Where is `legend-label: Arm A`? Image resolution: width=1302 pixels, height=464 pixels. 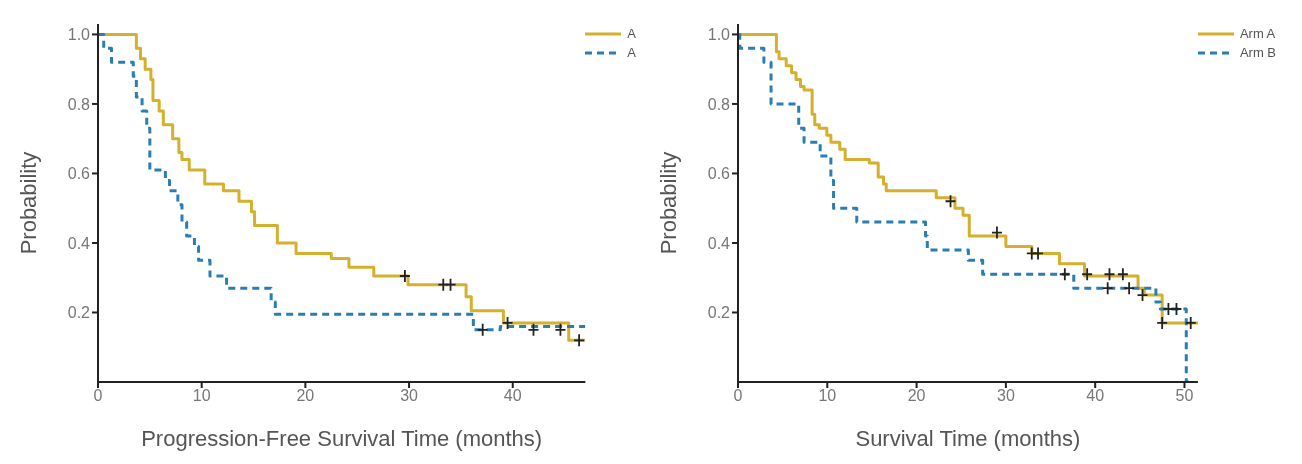
legend-label: Arm A is located at coordinates (1257, 33).